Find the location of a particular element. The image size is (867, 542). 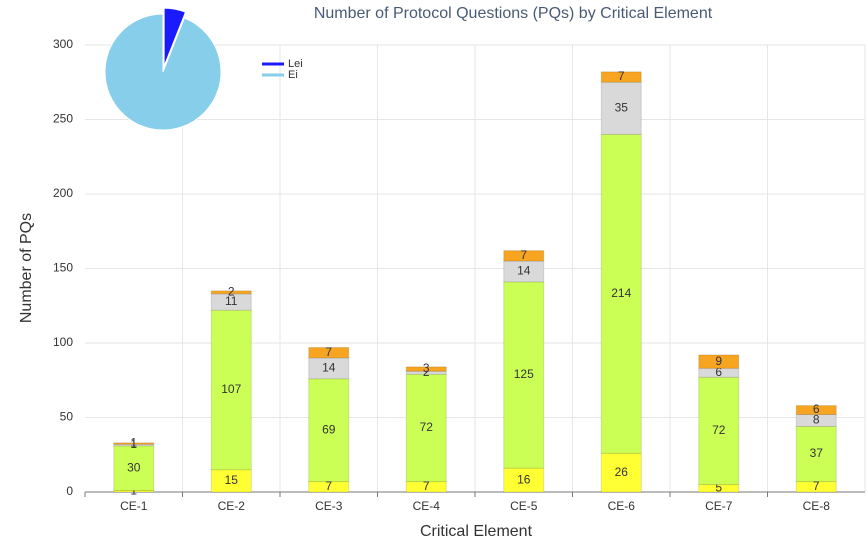

segment-label: 214 is located at coordinates (621, 293).